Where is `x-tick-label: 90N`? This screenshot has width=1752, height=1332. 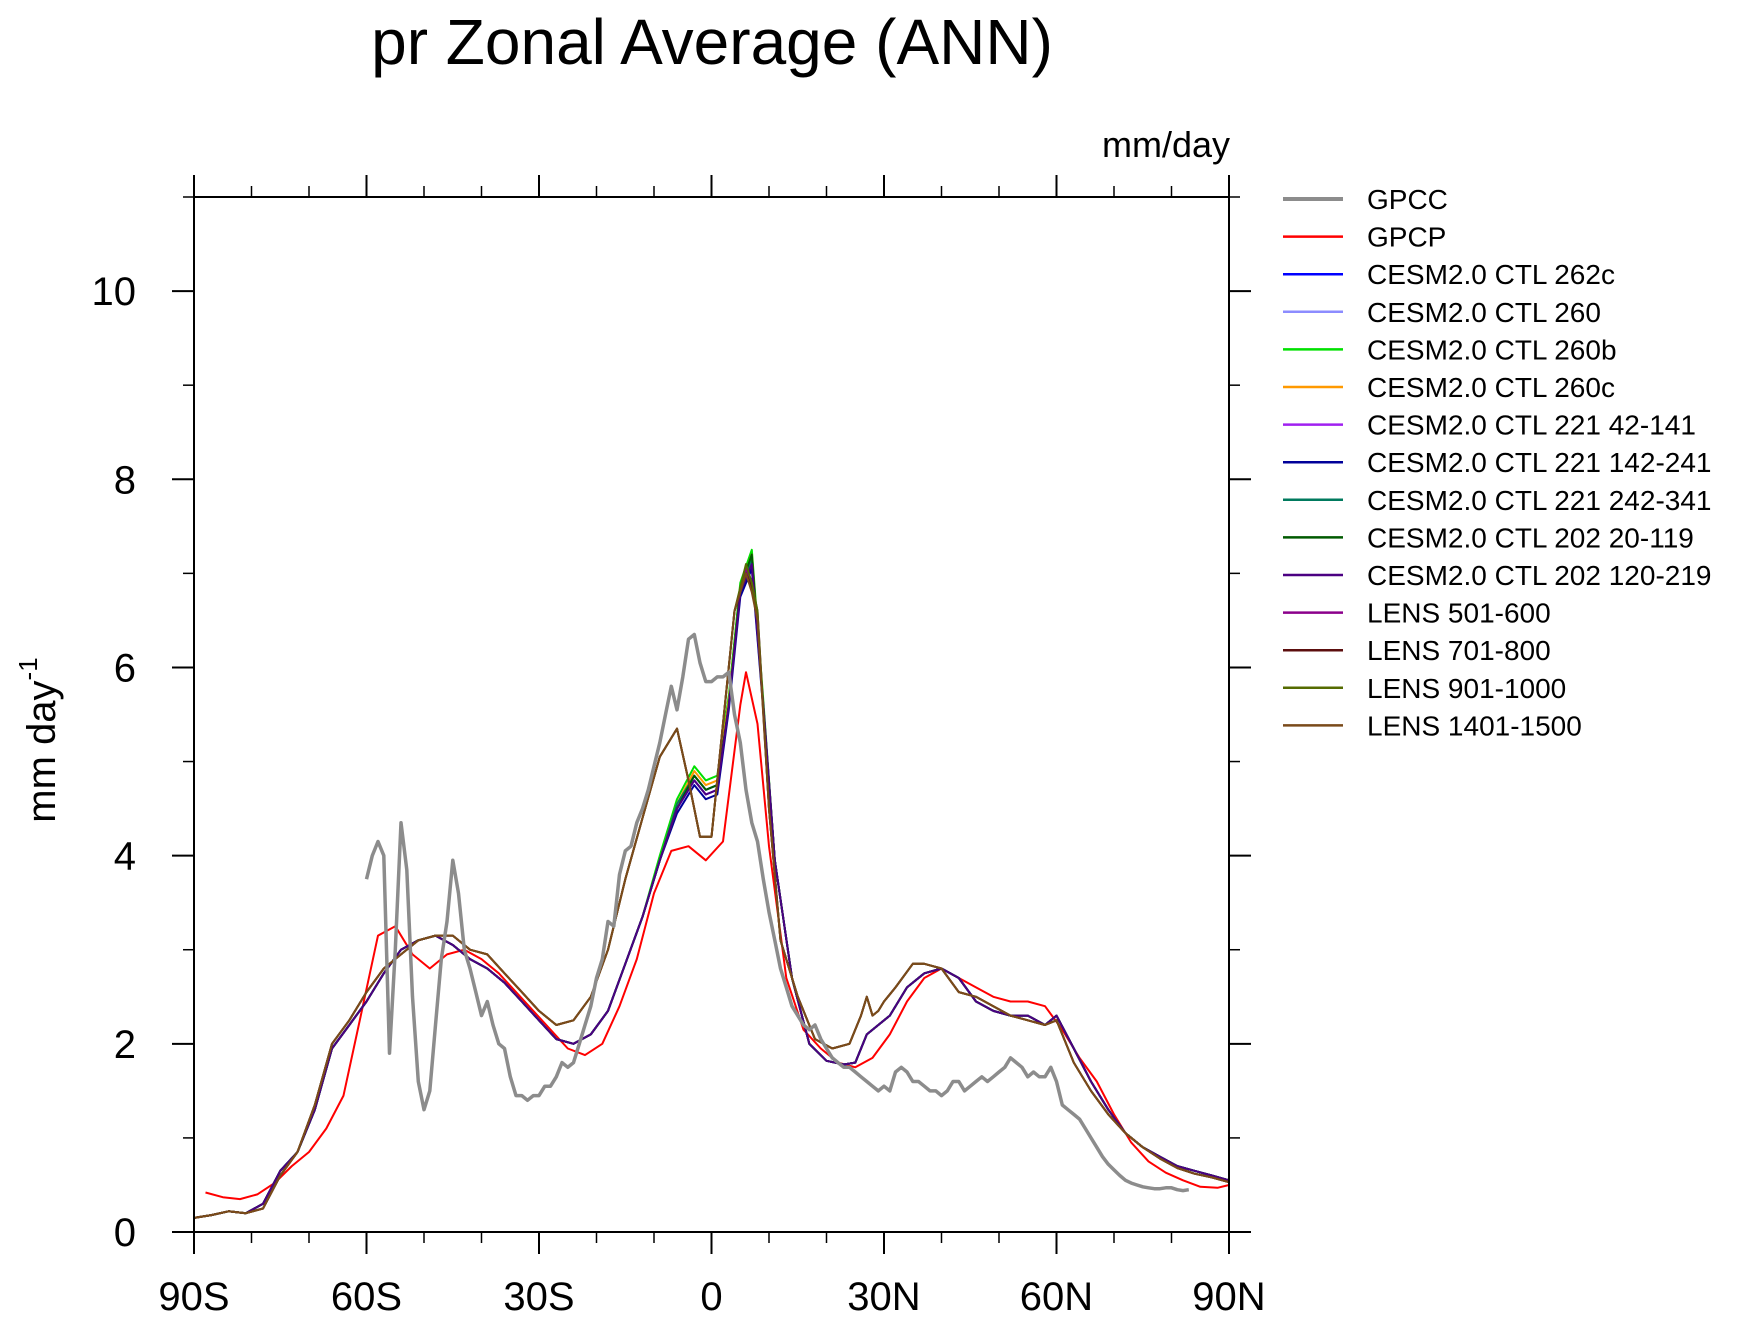
x-tick-label: 90N is located at coordinates (1228, 1297).